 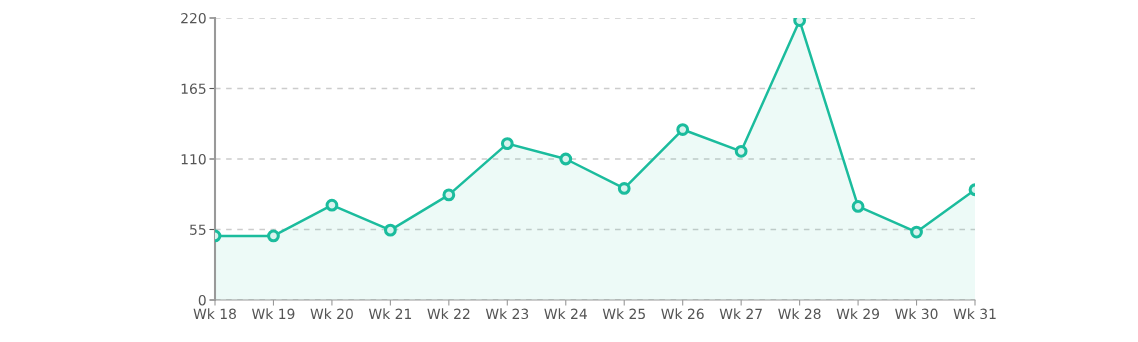 I want to click on x-tick-label: Wk 18, so click(x=214, y=314).